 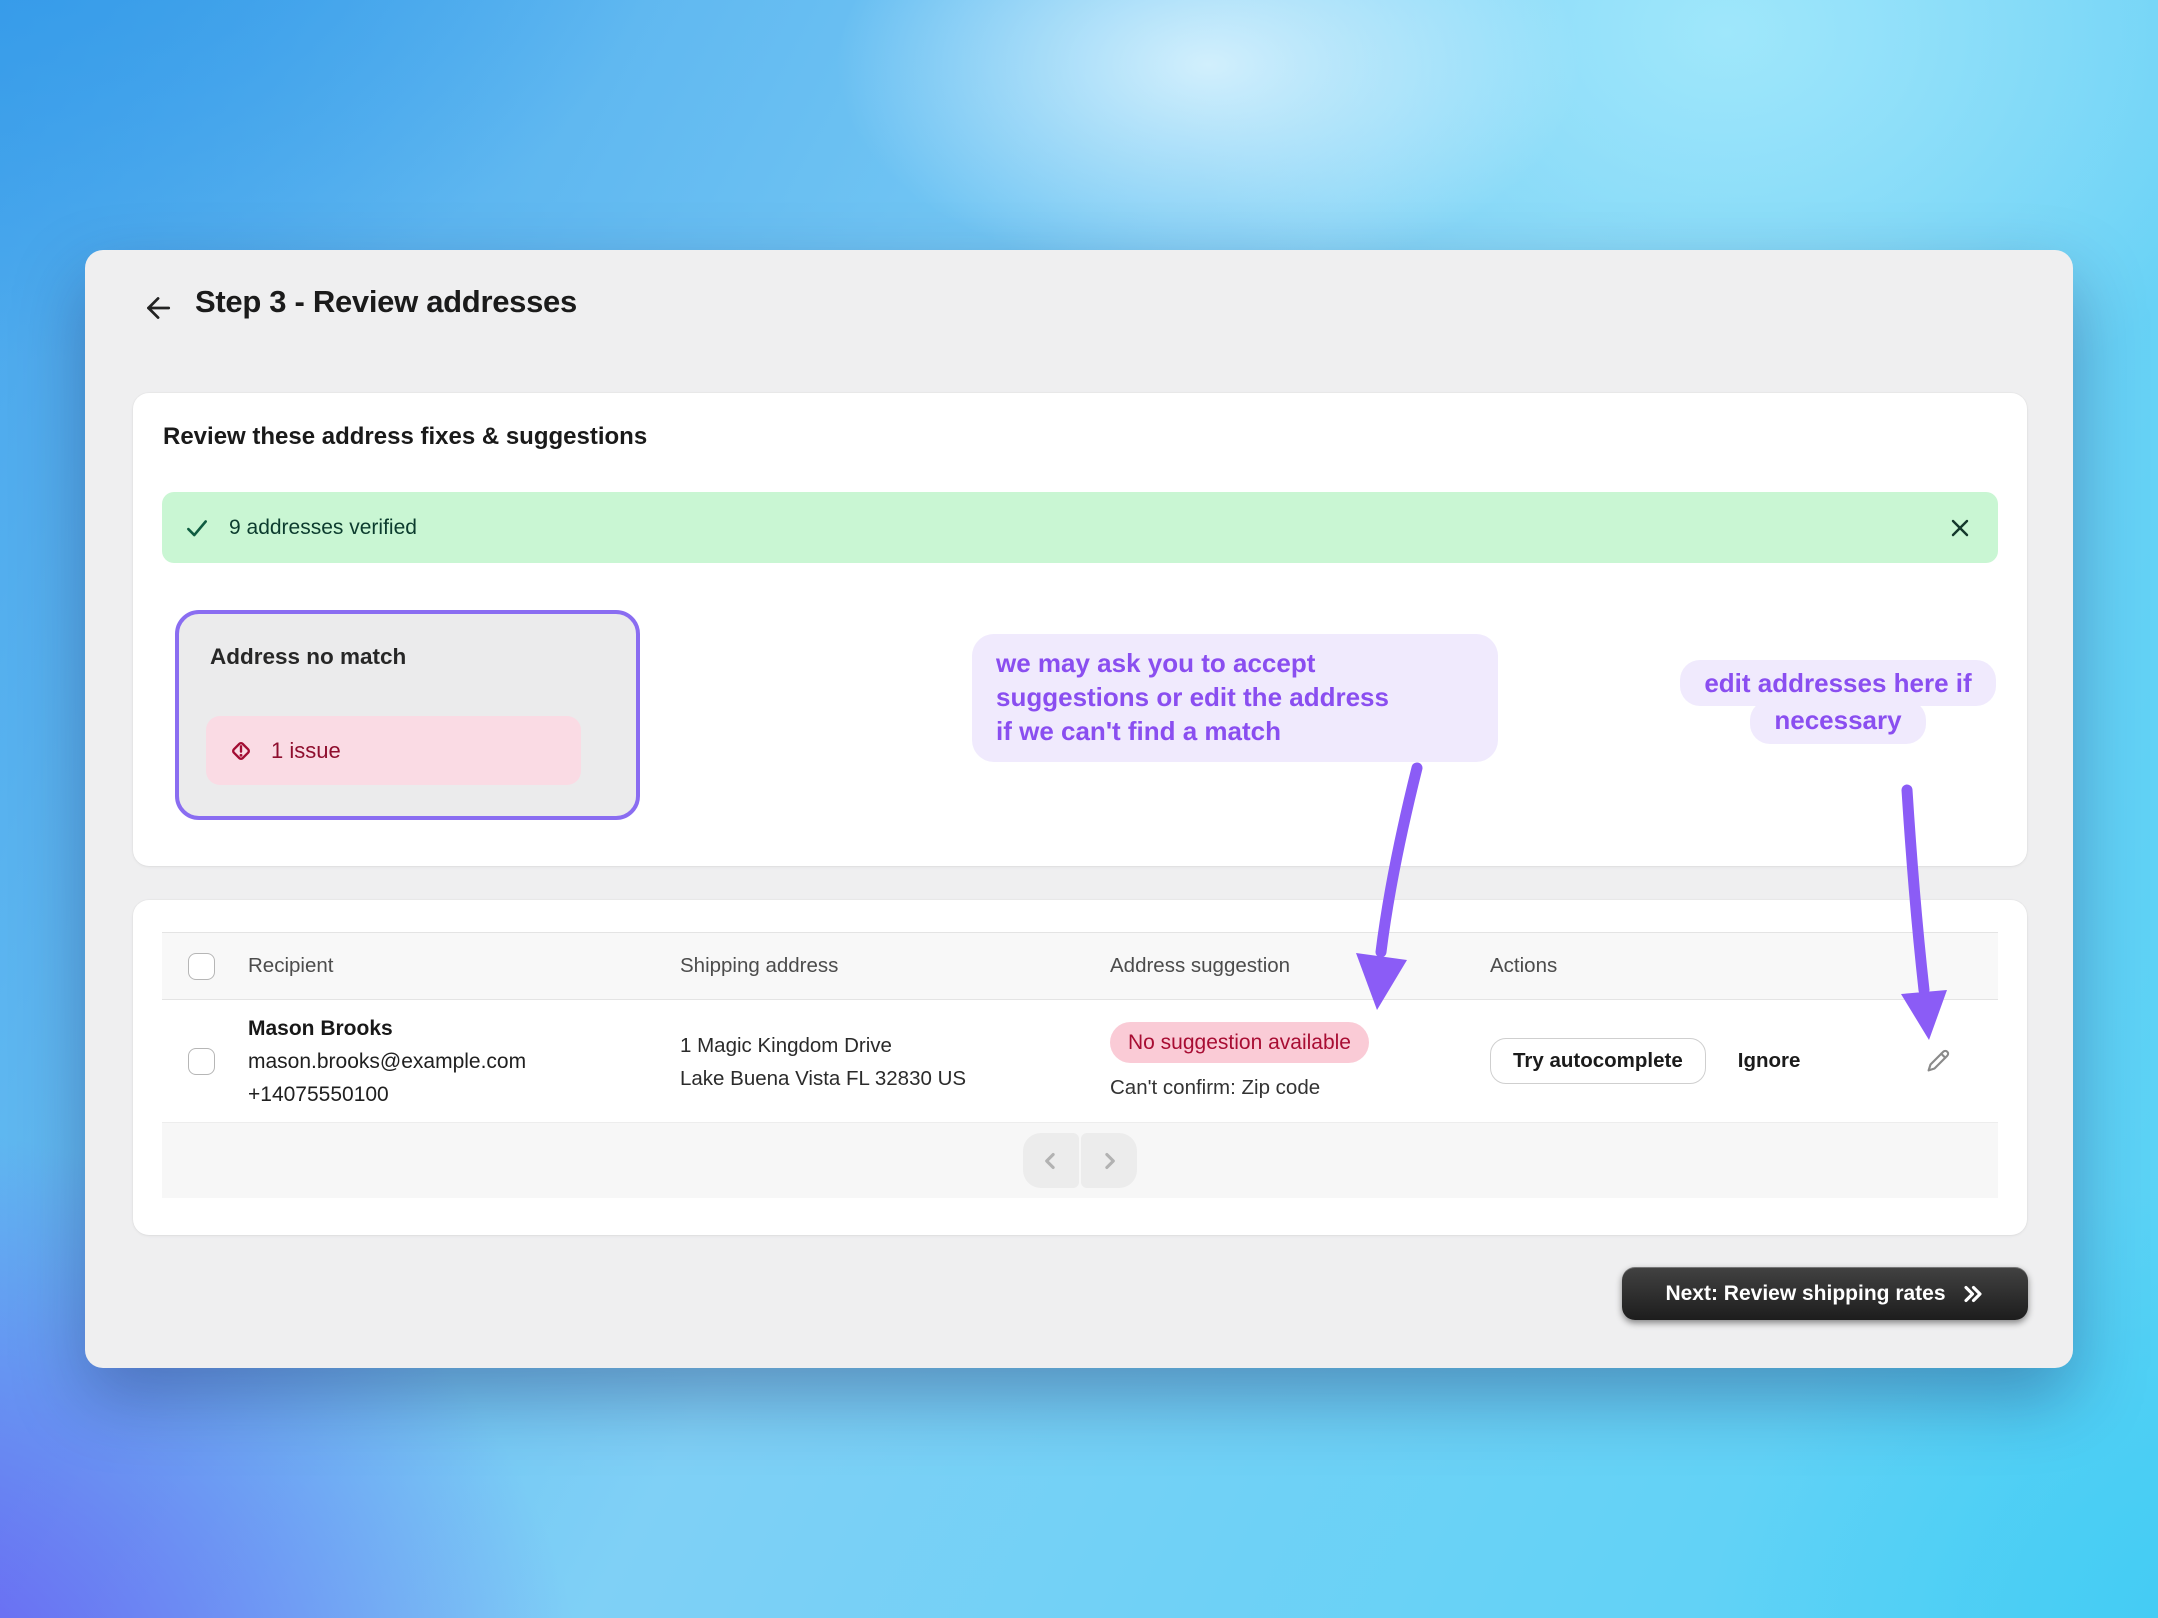 I want to click on annotation-line: if we can't find a match, so click(x=1139, y=731).